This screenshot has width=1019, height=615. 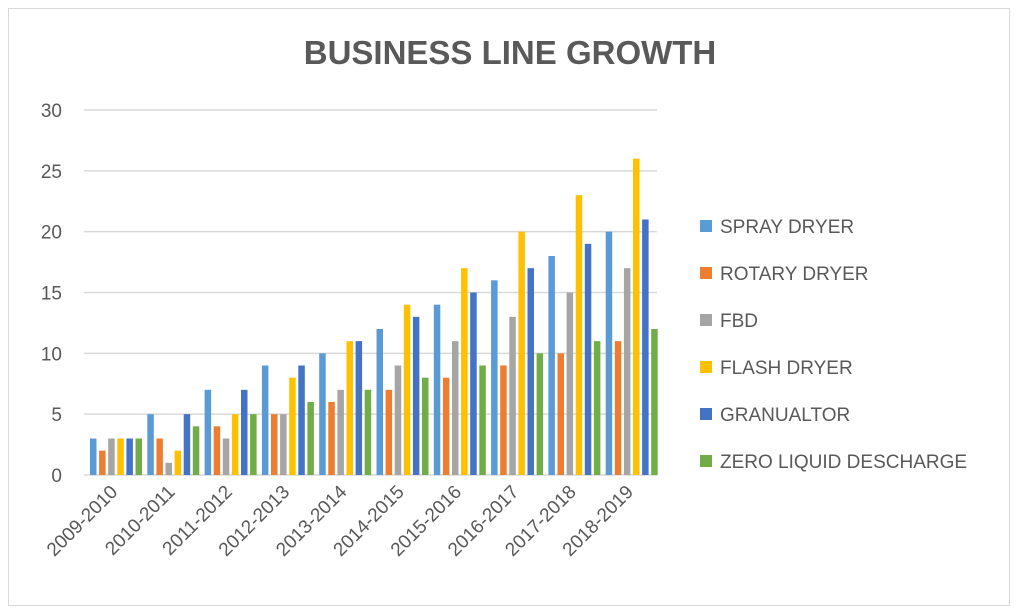 What do you see at coordinates (787, 227) in the screenshot?
I see `legend-label: SPRAY DRYER` at bounding box center [787, 227].